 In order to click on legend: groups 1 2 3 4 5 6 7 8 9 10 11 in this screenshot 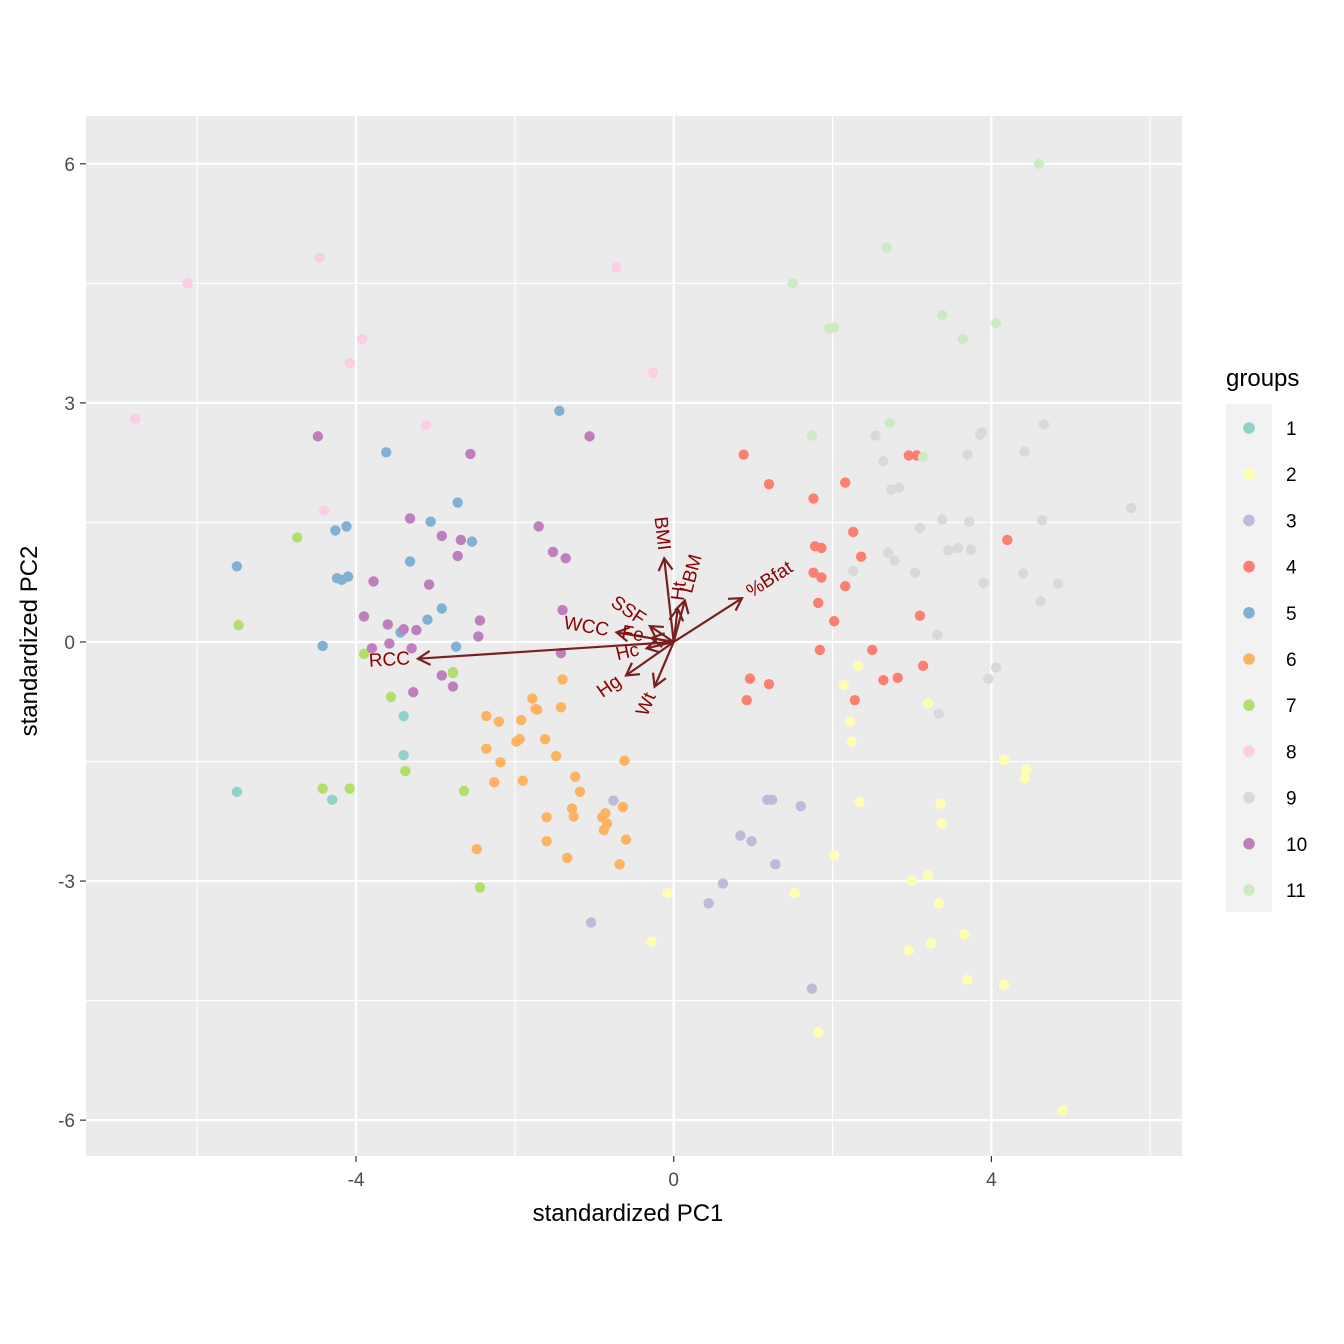, I will do `click(1266, 638)`.